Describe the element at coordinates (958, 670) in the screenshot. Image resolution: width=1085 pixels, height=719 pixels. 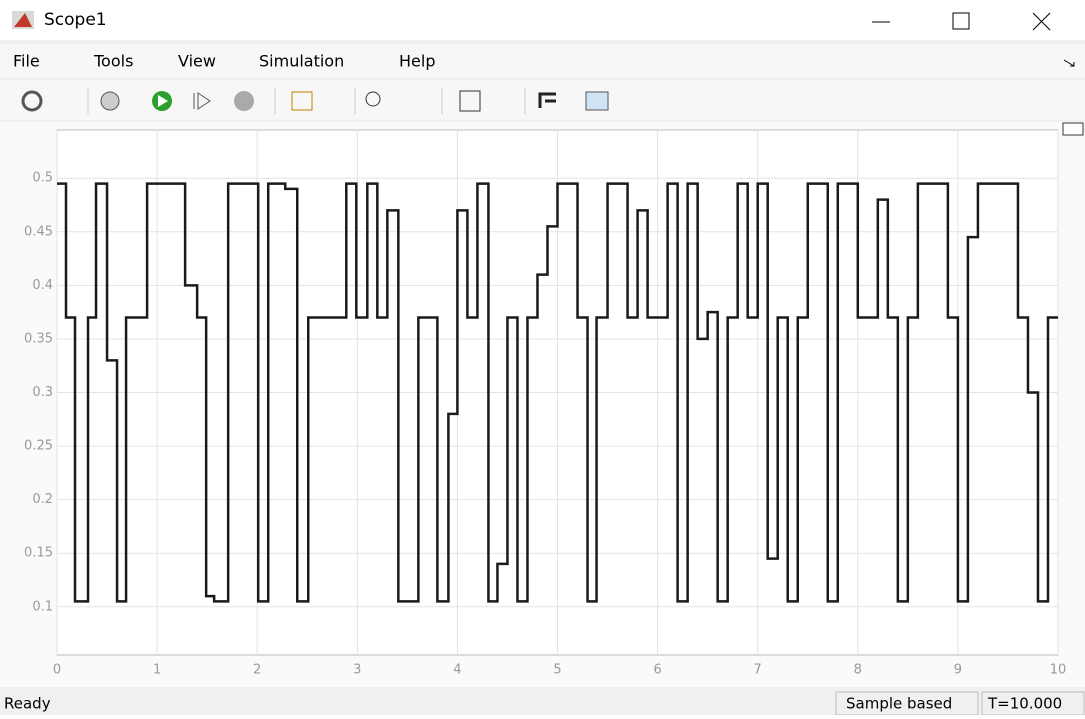
I see `x-tick-label: 9` at that location.